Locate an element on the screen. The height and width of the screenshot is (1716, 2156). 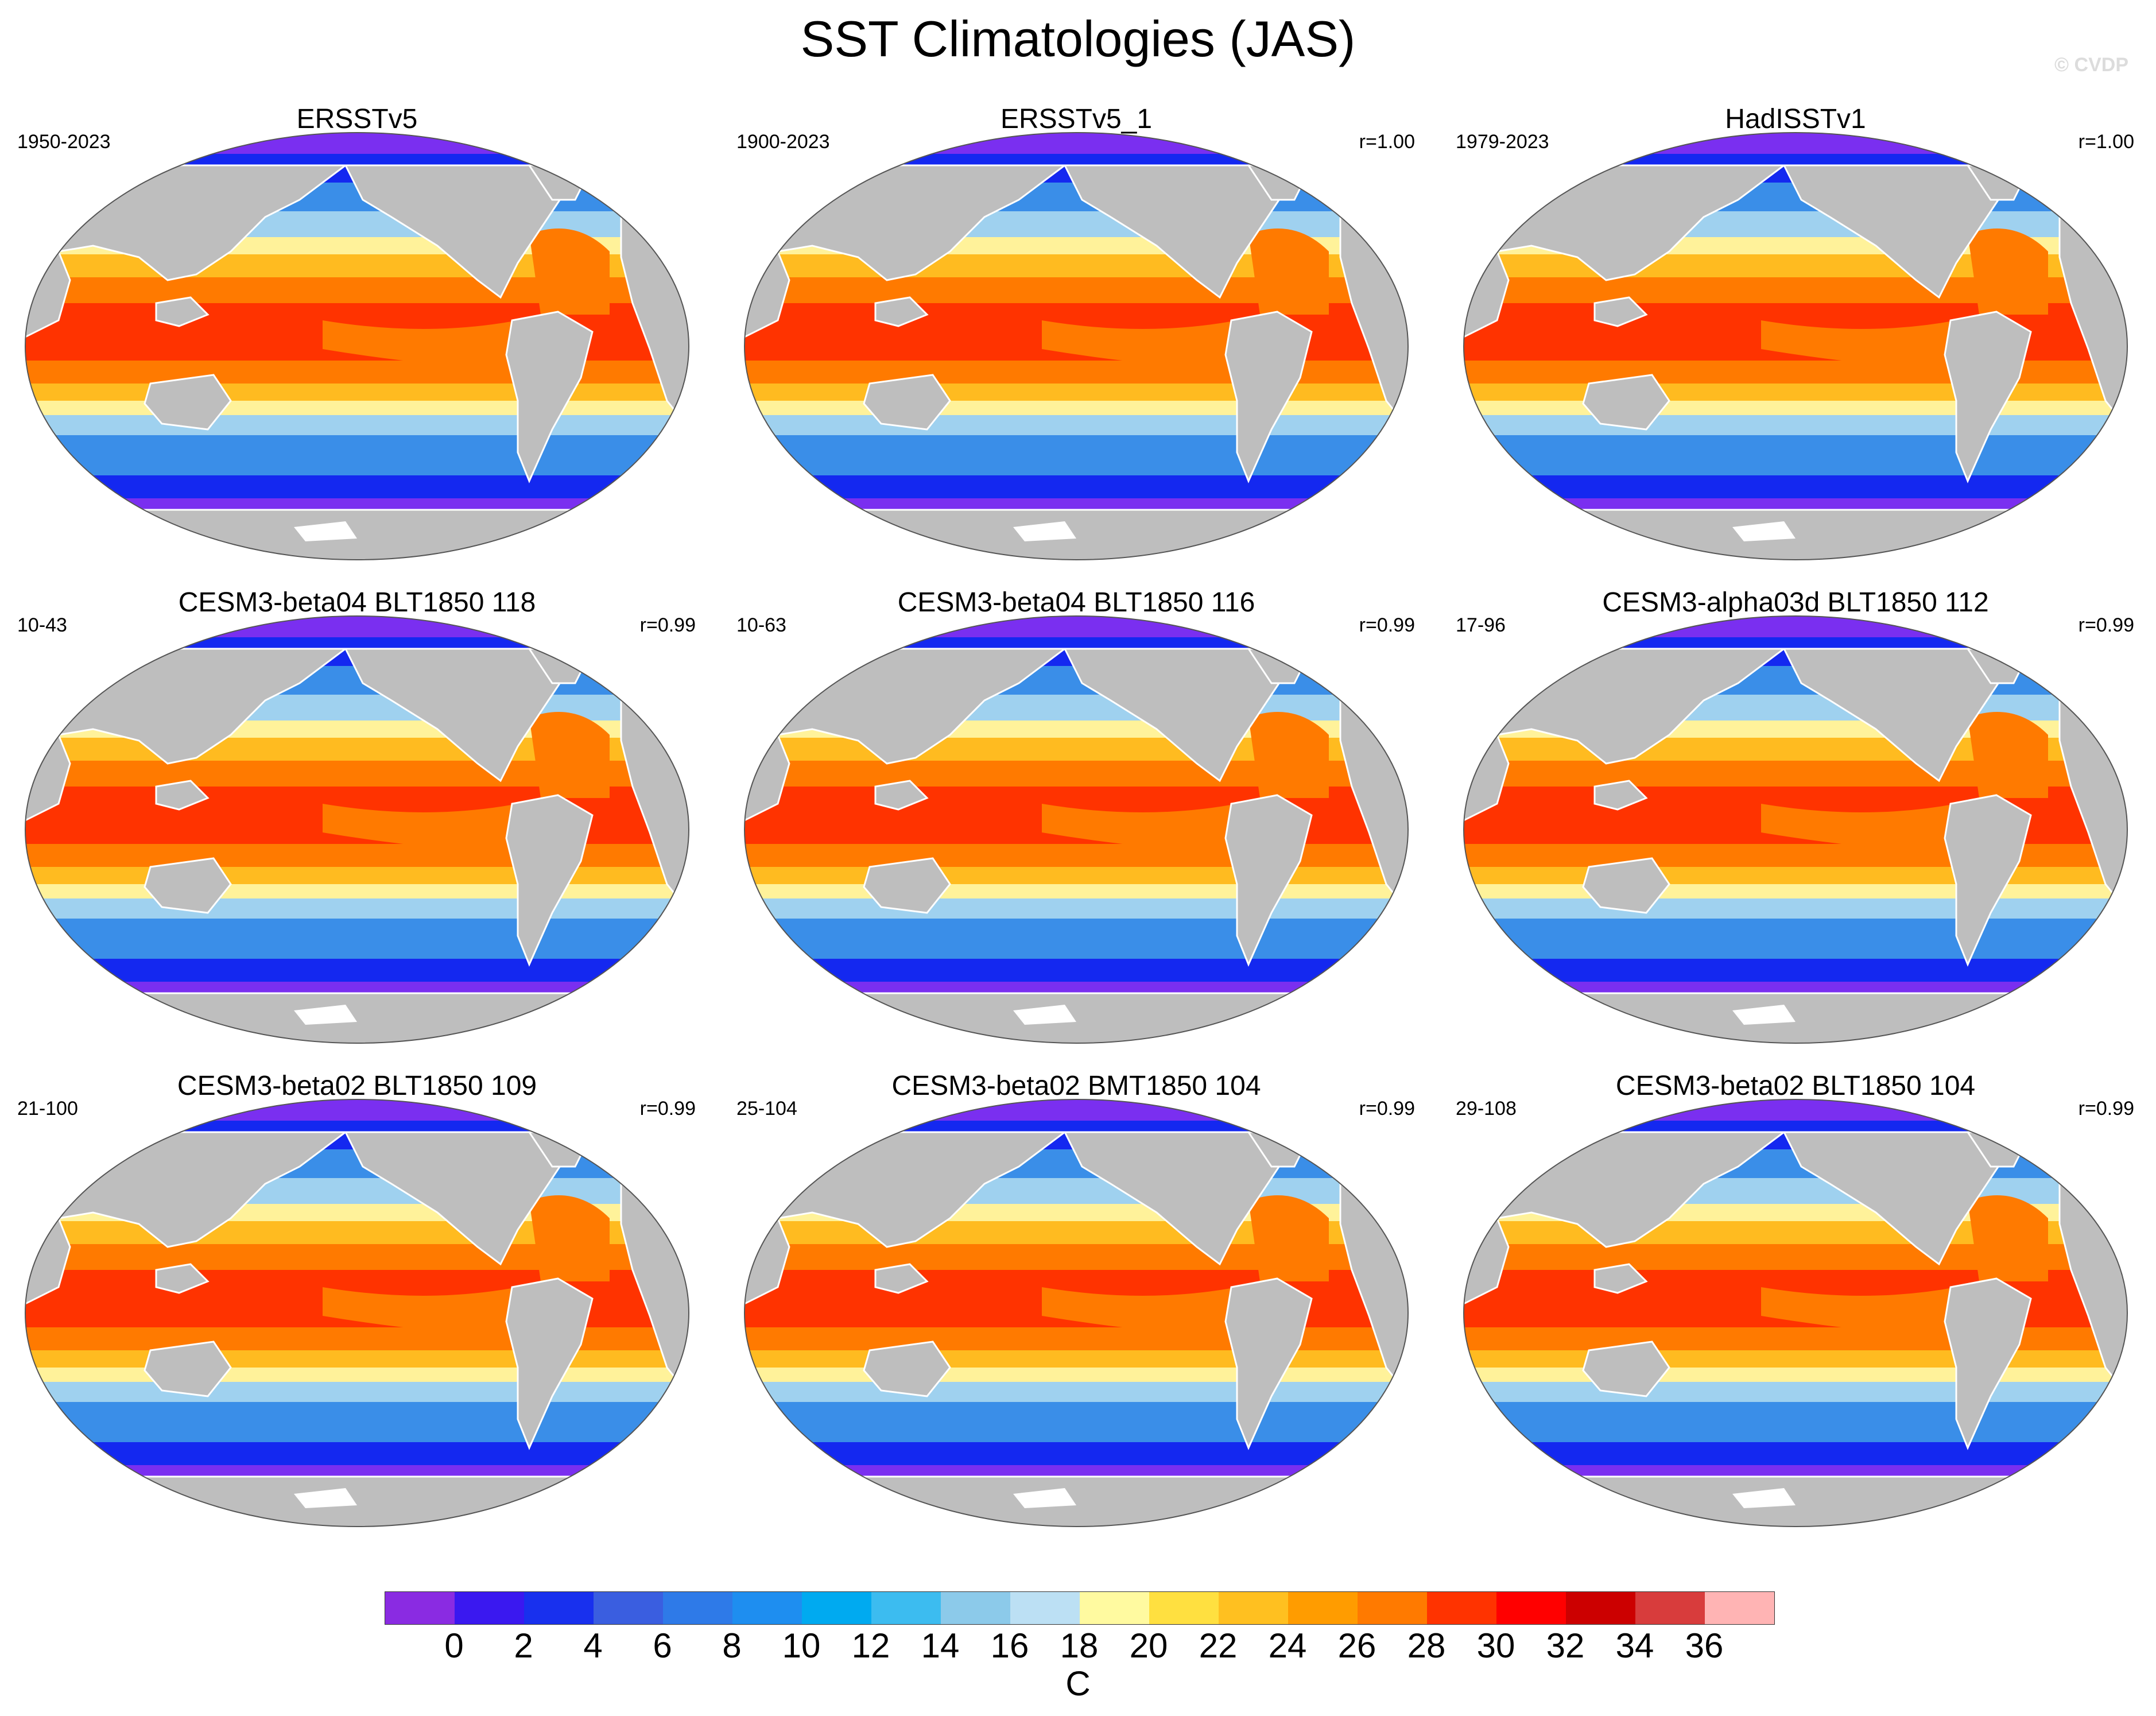
colorbar-tick-label: 28 is located at coordinates (1426, 1645).